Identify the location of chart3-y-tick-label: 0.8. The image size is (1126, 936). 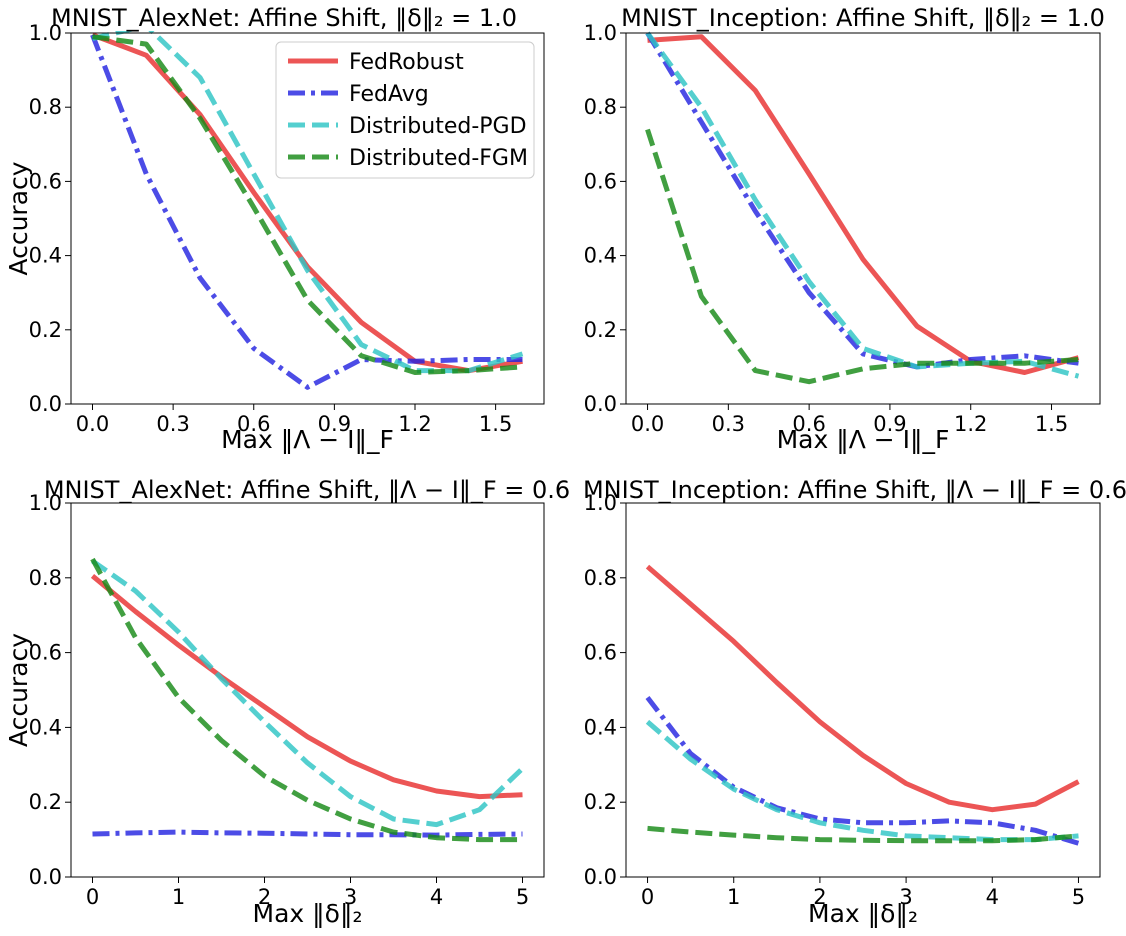
(45, 578).